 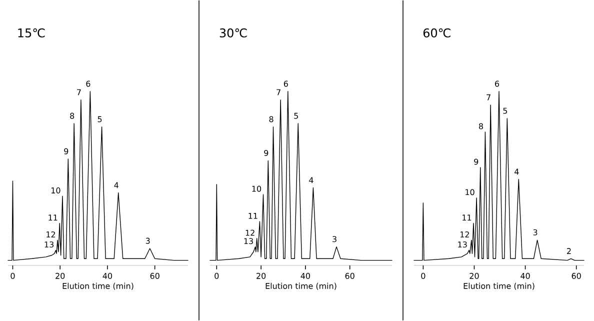 What do you see at coordinates (233, 33) in the screenshot?
I see `chart-title: 30℃` at bounding box center [233, 33].